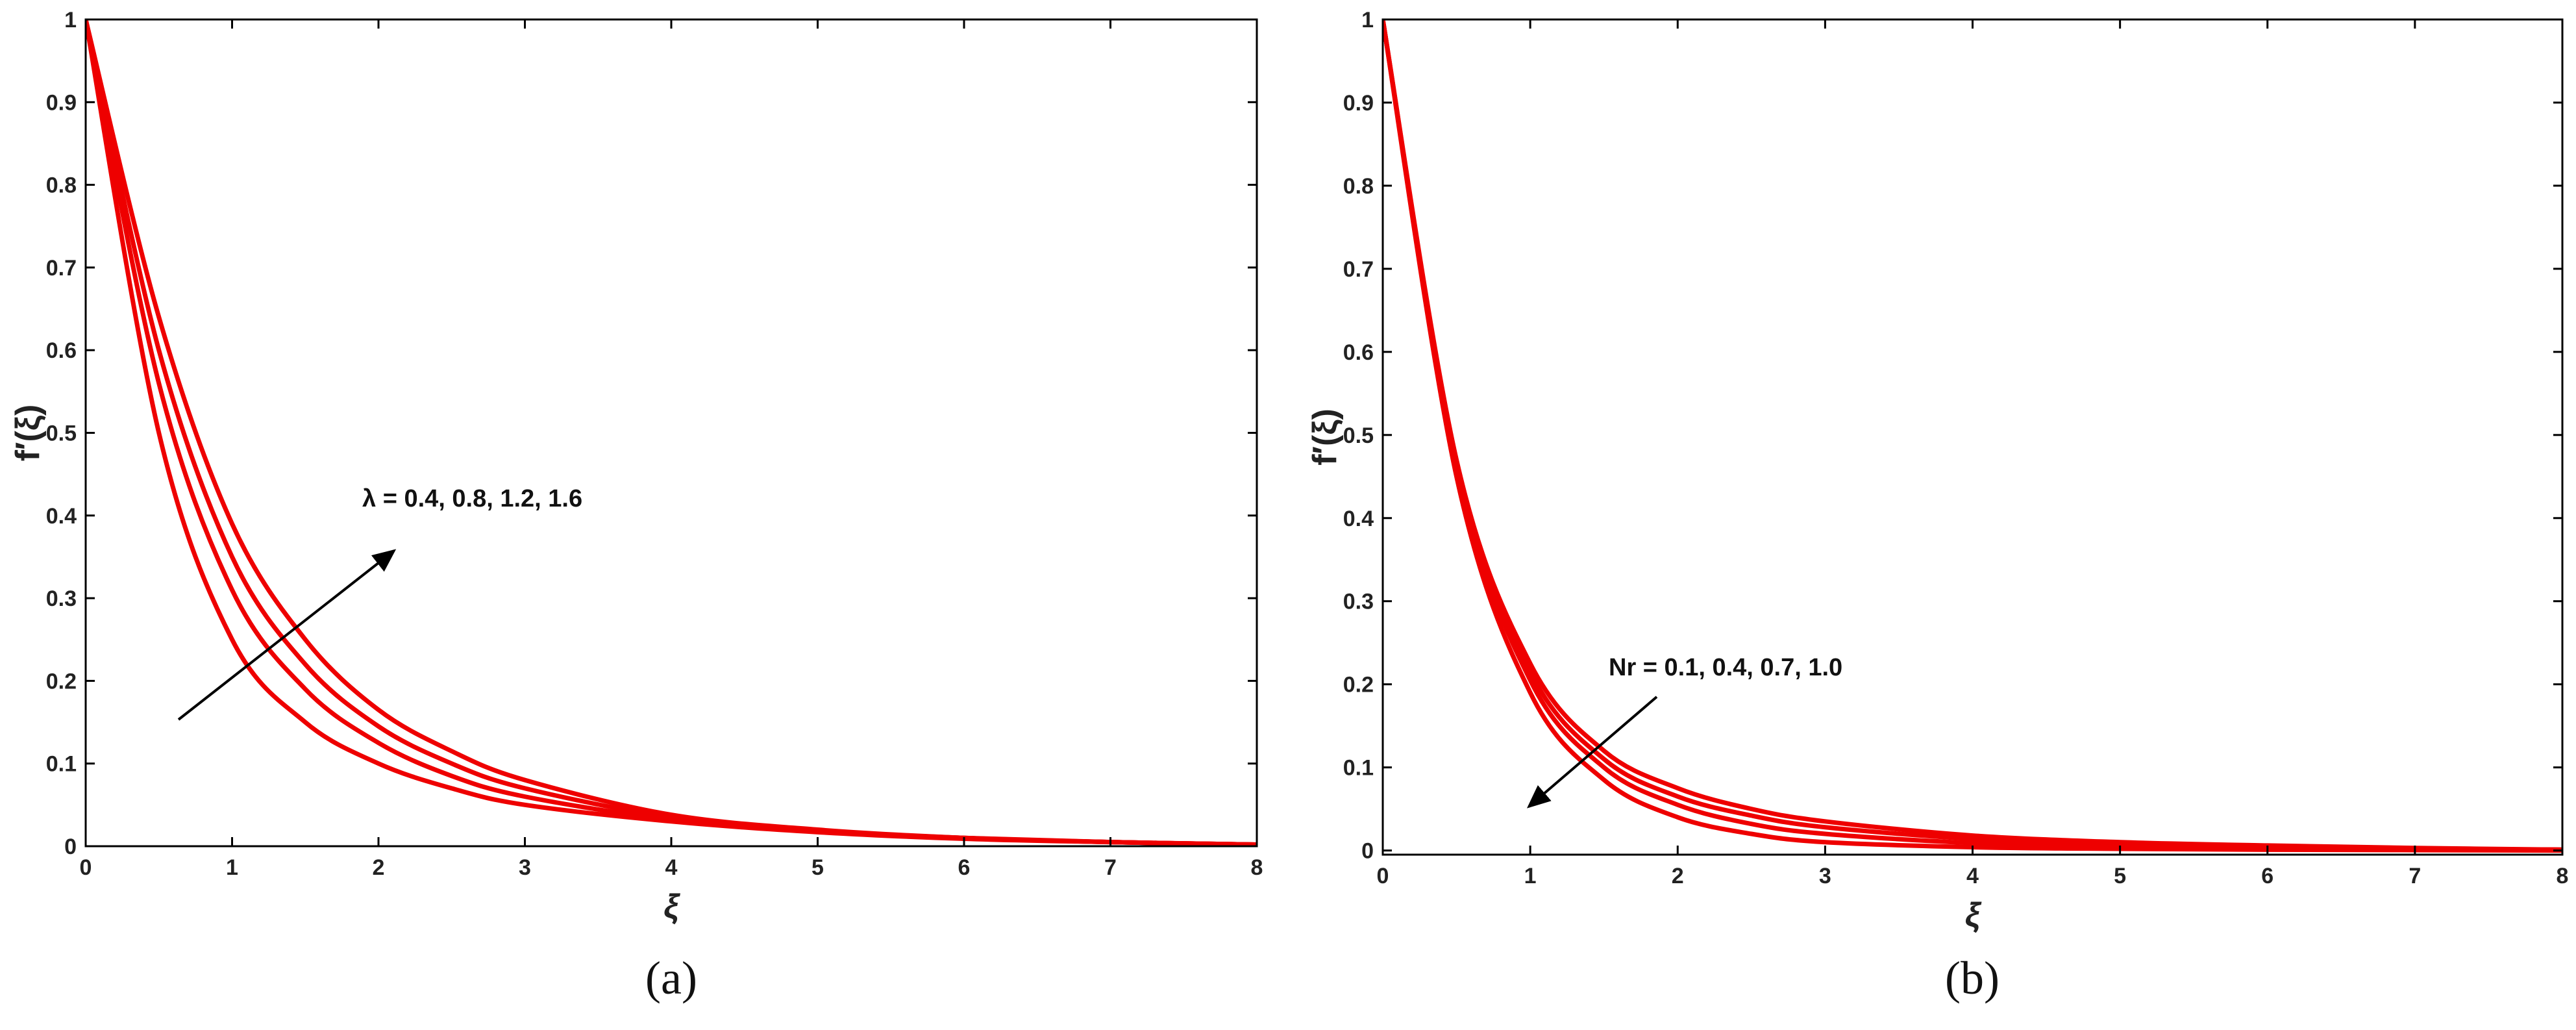 The height and width of the screenshot is (1030, 2576). I want to click on caption: (a), so click(671, 978).